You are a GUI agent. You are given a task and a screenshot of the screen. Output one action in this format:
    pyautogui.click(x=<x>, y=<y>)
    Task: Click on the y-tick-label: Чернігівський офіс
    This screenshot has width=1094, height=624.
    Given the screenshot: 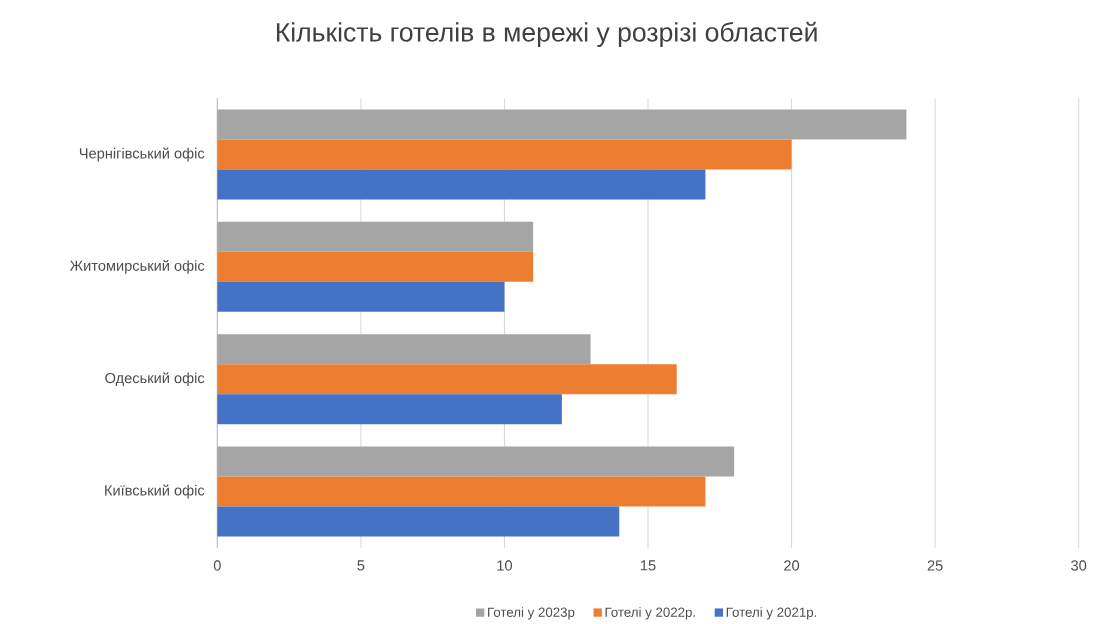 What is the action you would take?
    pyautogui.click(x=142, y=154)
    